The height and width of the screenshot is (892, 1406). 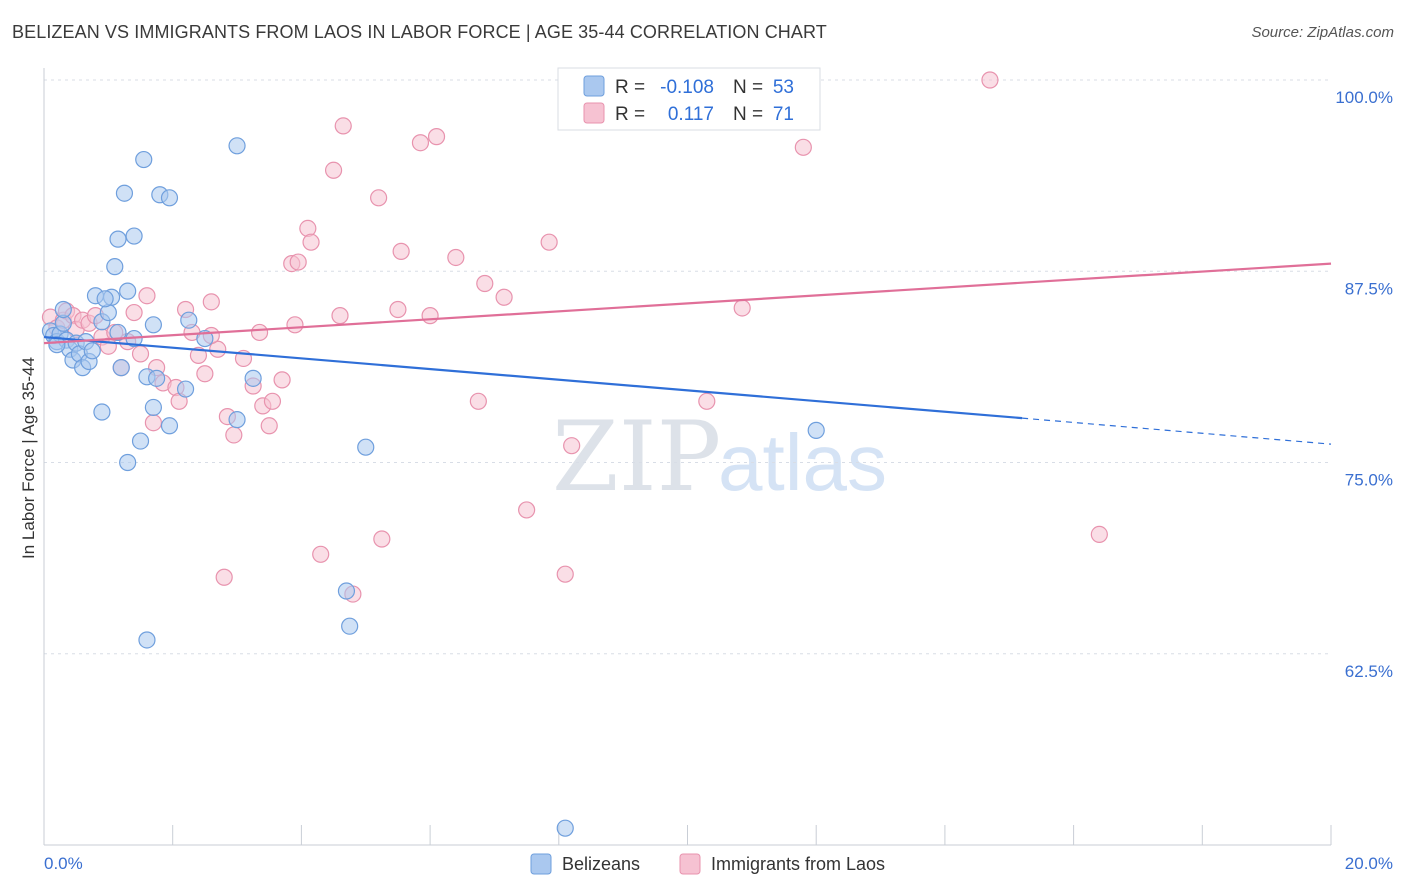 What do you see at coordinates (630, 87) in the screenshot?
I see `legend-r-label-1: R =` at bounding box center [630, 87].